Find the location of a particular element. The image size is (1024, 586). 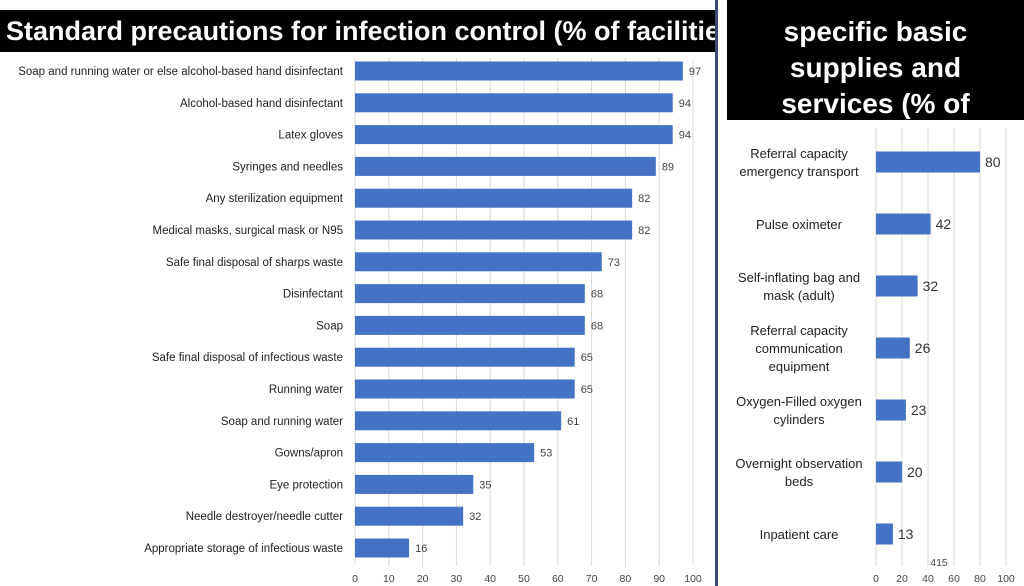

page-number: 415 is located at coordinates (939, 563).